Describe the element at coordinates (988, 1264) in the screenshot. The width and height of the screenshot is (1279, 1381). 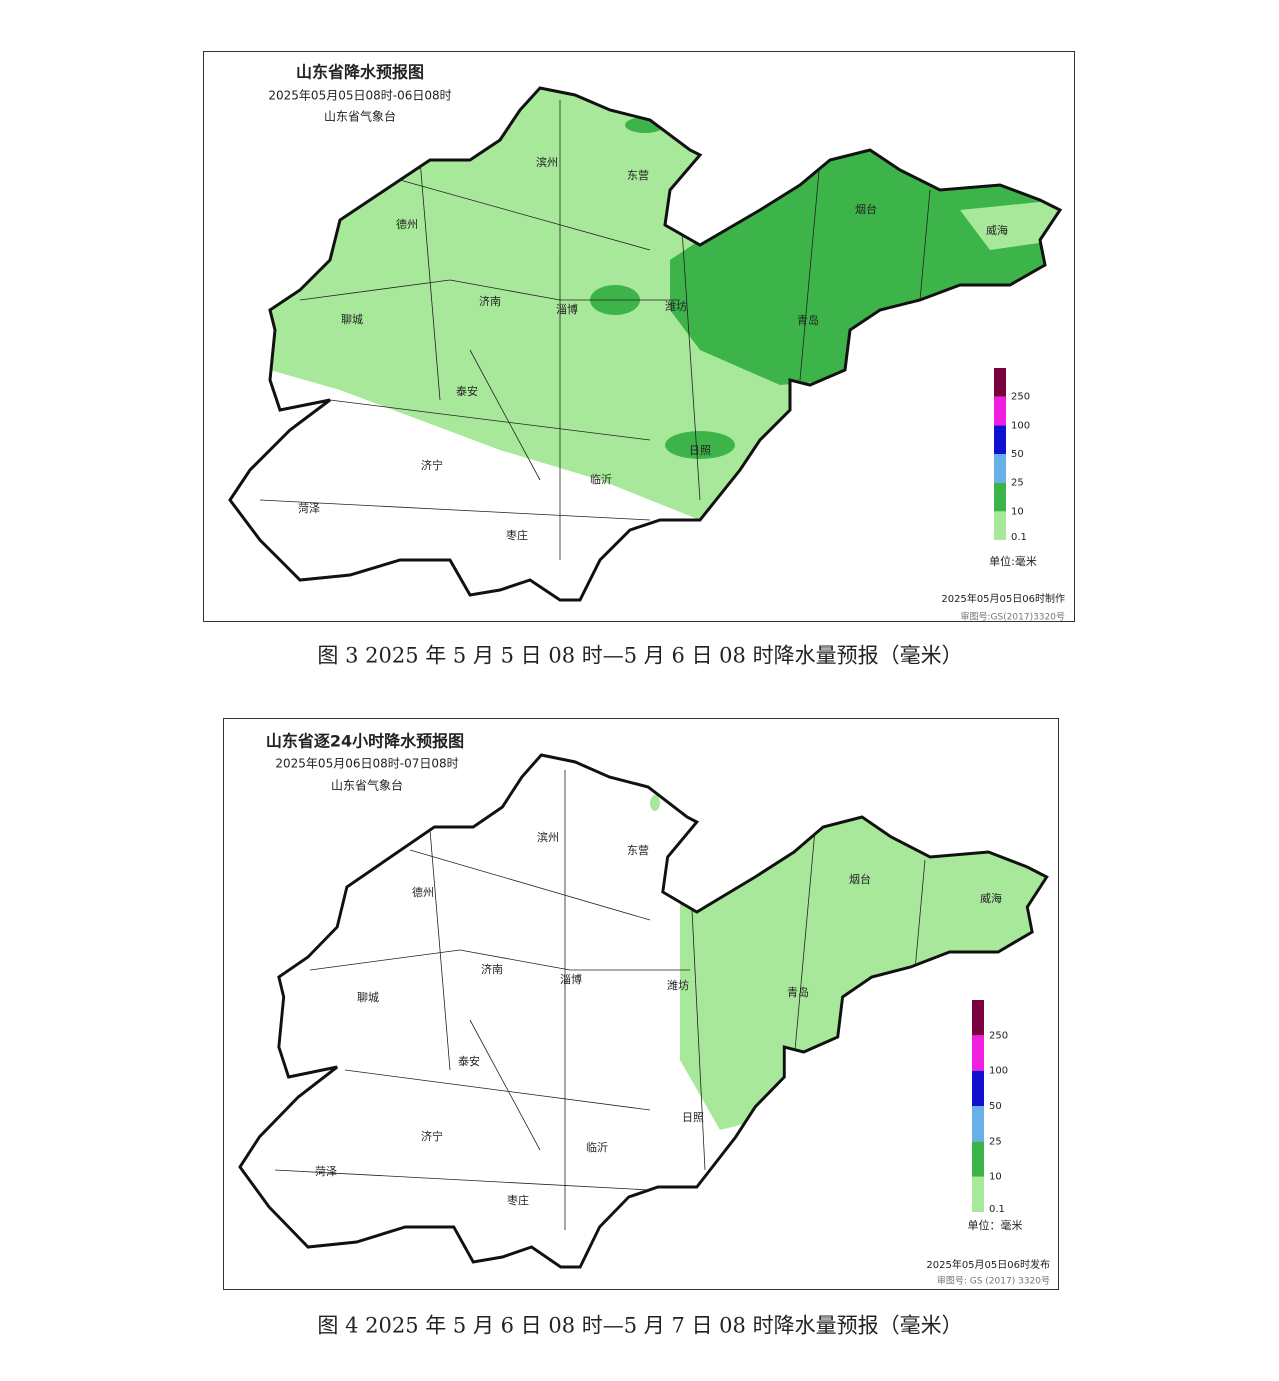
I see `map-footer: 2025年05月05日06时发布` at that location.